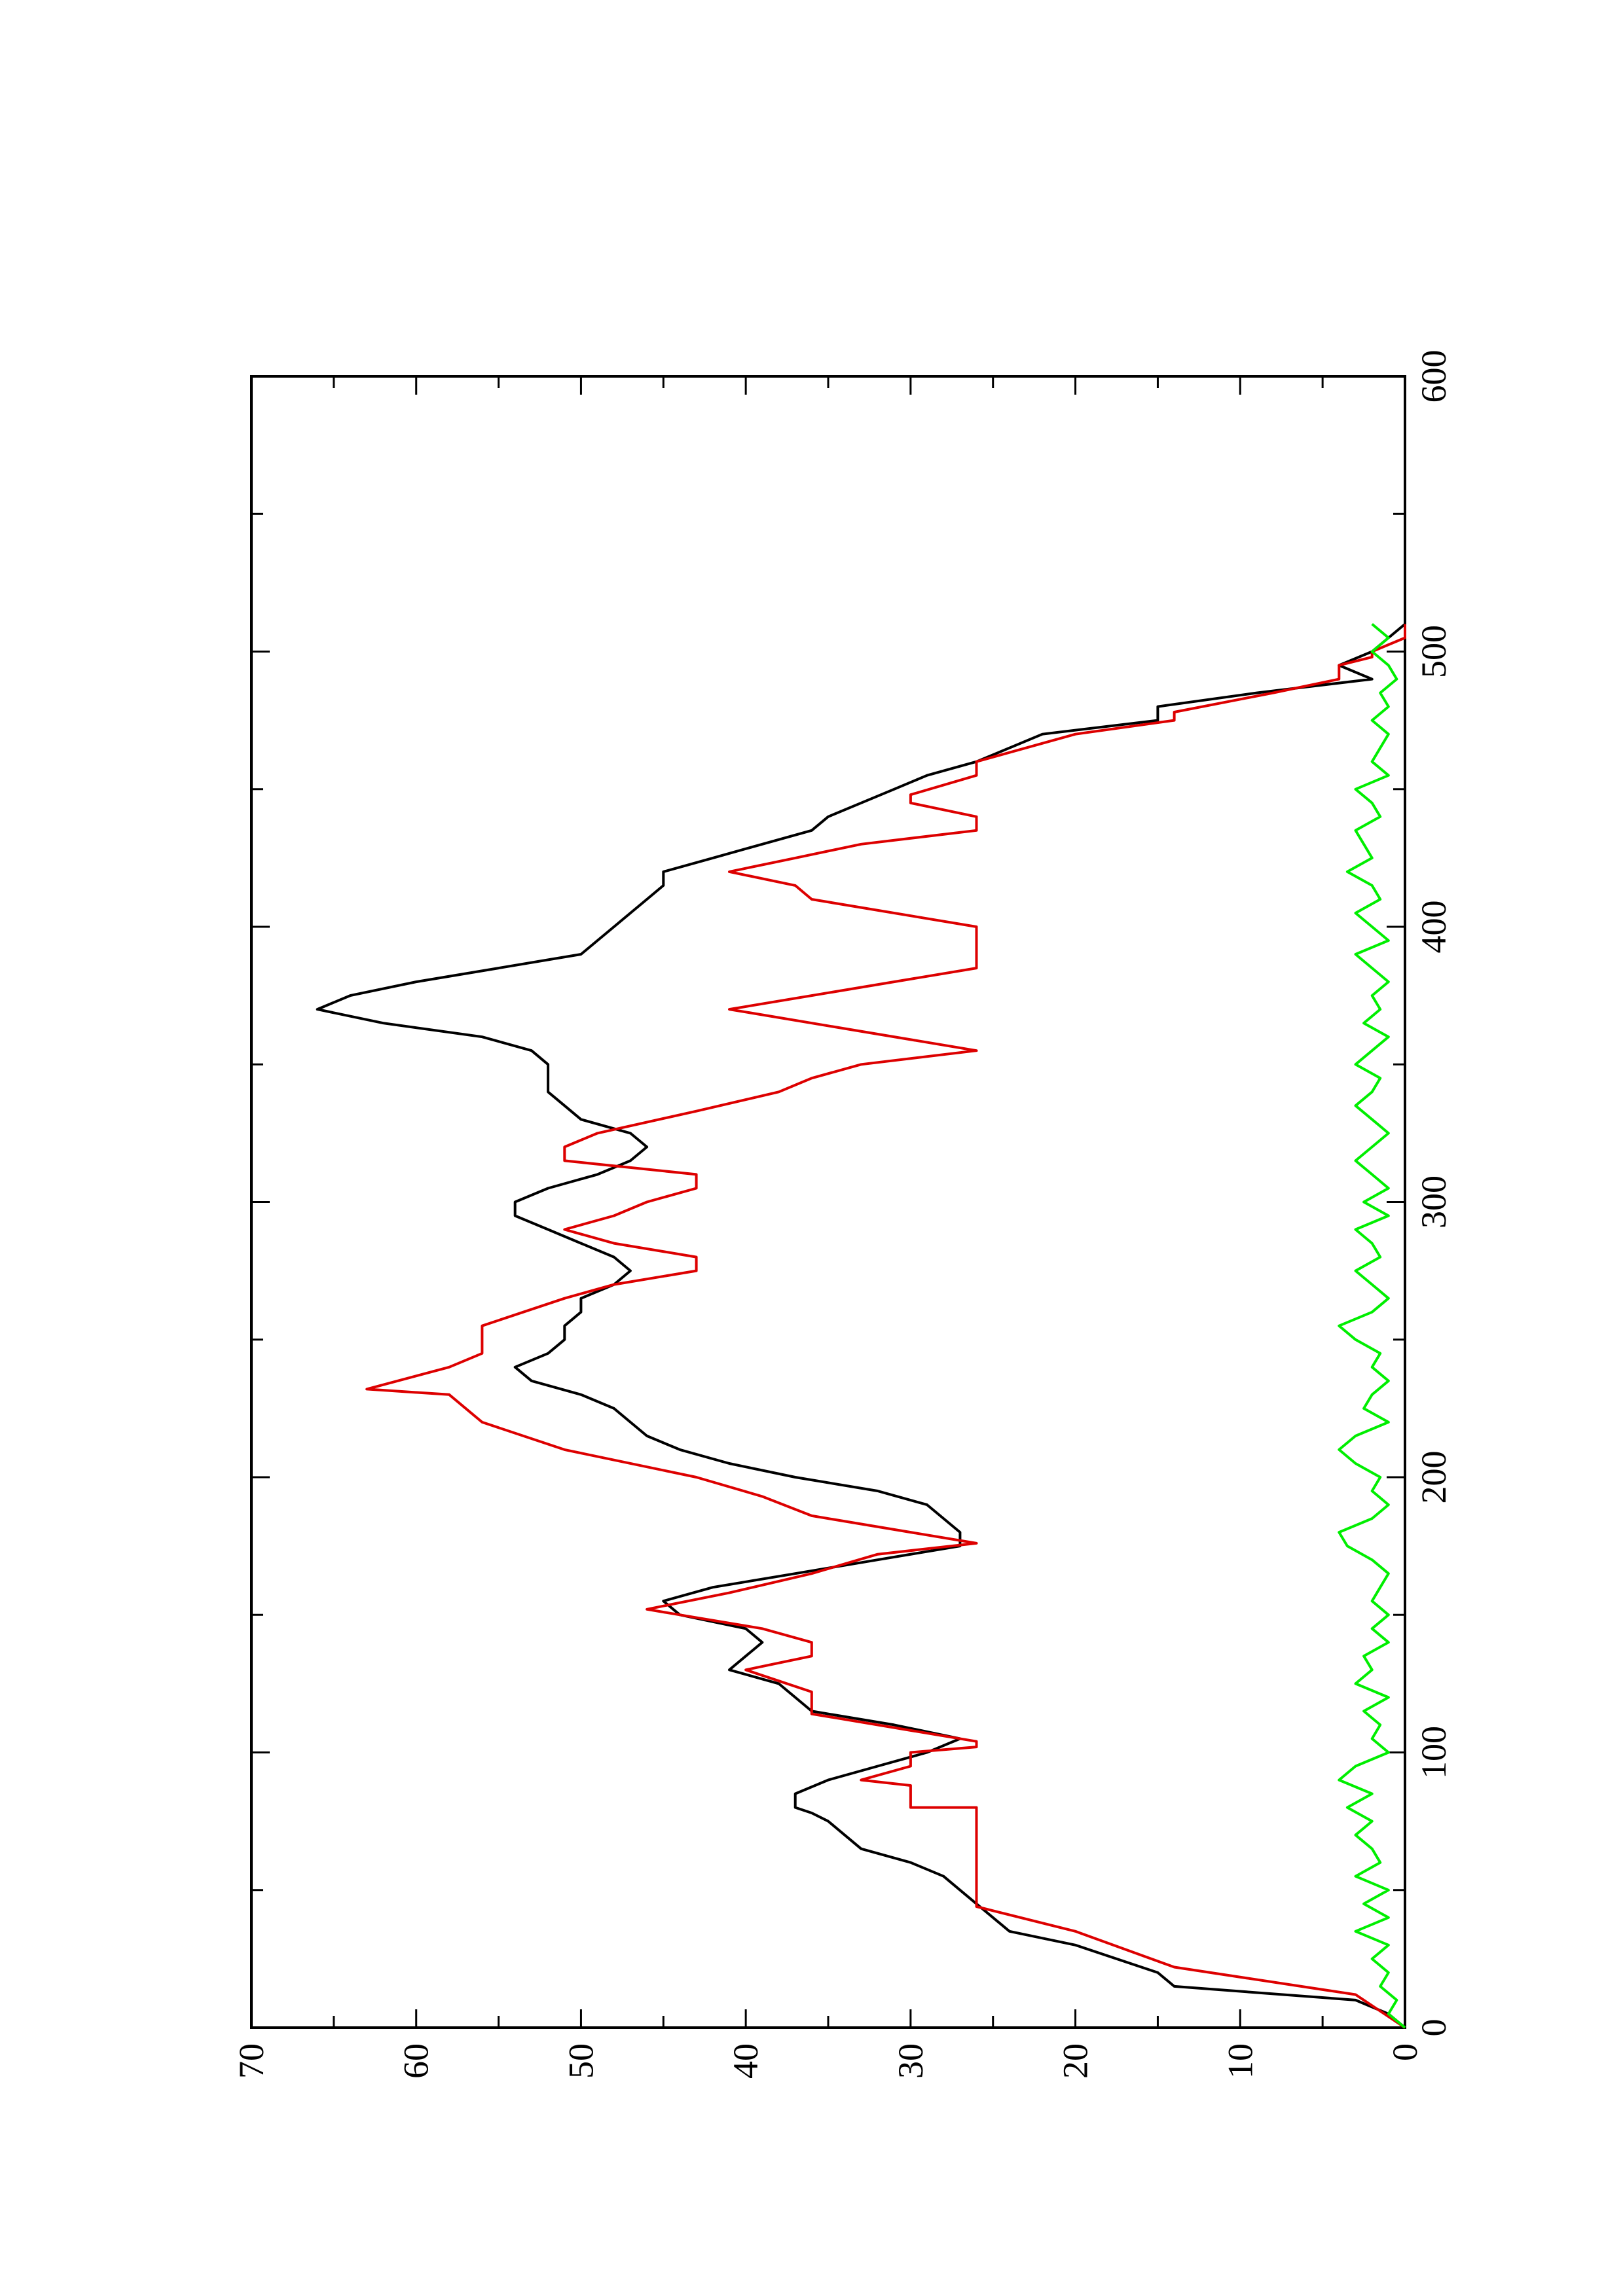  I want to click on y-tick-label: 20, so click(1075, 2061).